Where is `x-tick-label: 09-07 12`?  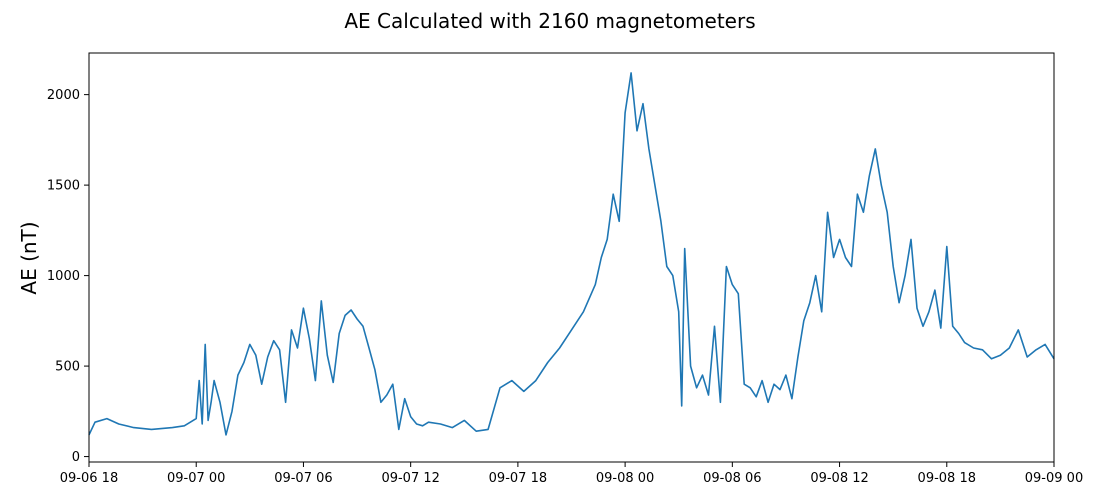 x-tick-label: 09-07 12 is located at coordinates (410, 478).